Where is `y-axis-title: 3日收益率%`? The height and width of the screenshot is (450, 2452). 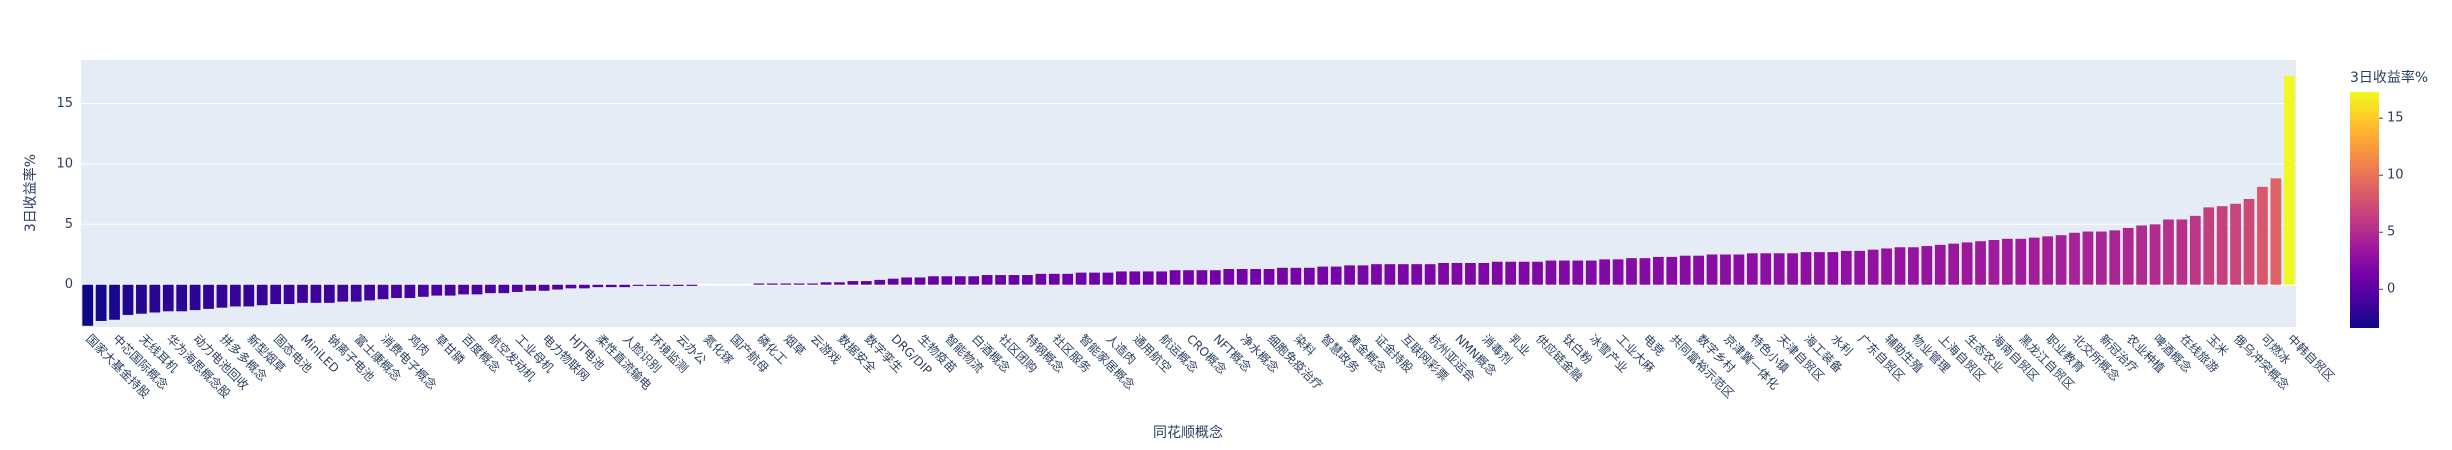 y-axis-title: 3日收益率% is located at coordinates (30, 193).